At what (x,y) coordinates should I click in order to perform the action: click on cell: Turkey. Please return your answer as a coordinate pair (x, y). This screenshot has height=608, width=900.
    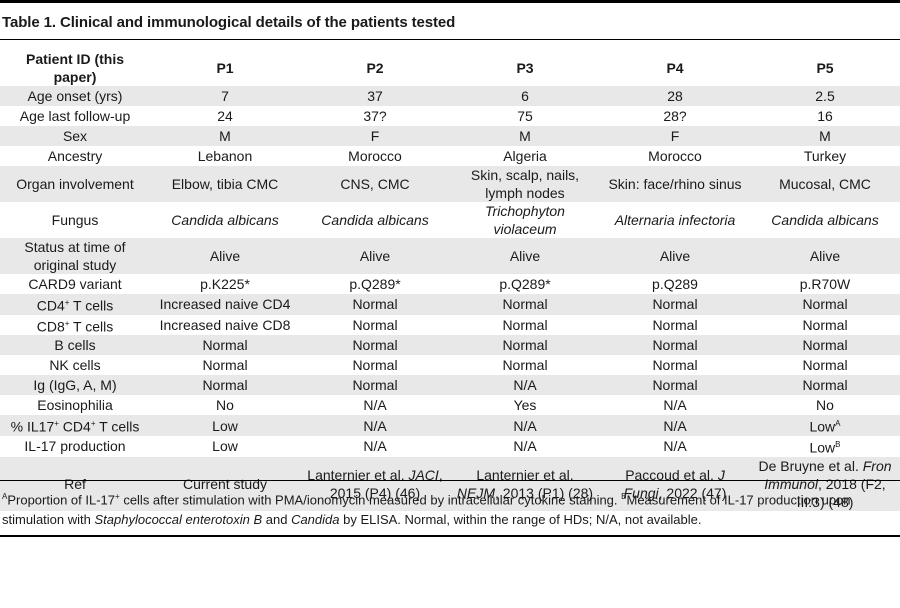
    Looking at the image, I should click on (825, 156).